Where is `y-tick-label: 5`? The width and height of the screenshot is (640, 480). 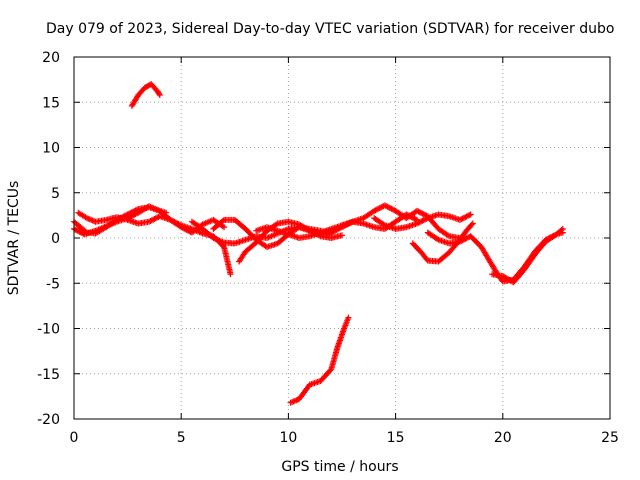 y-tick-label: 5 is located at coordinates (55, 194).